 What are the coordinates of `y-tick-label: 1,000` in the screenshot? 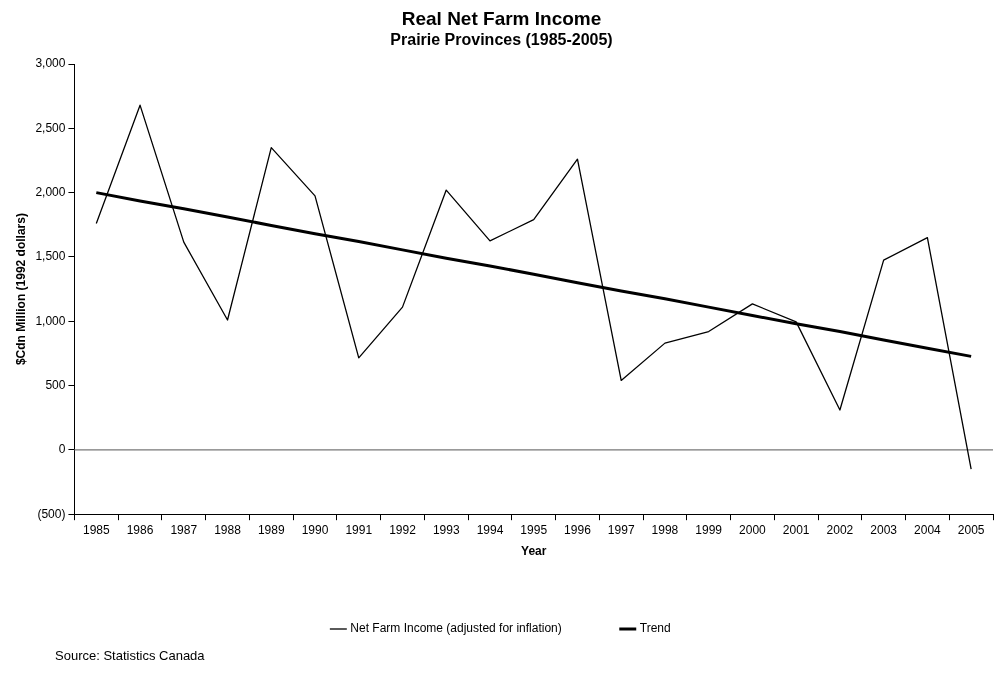 It's located at (50, 320).